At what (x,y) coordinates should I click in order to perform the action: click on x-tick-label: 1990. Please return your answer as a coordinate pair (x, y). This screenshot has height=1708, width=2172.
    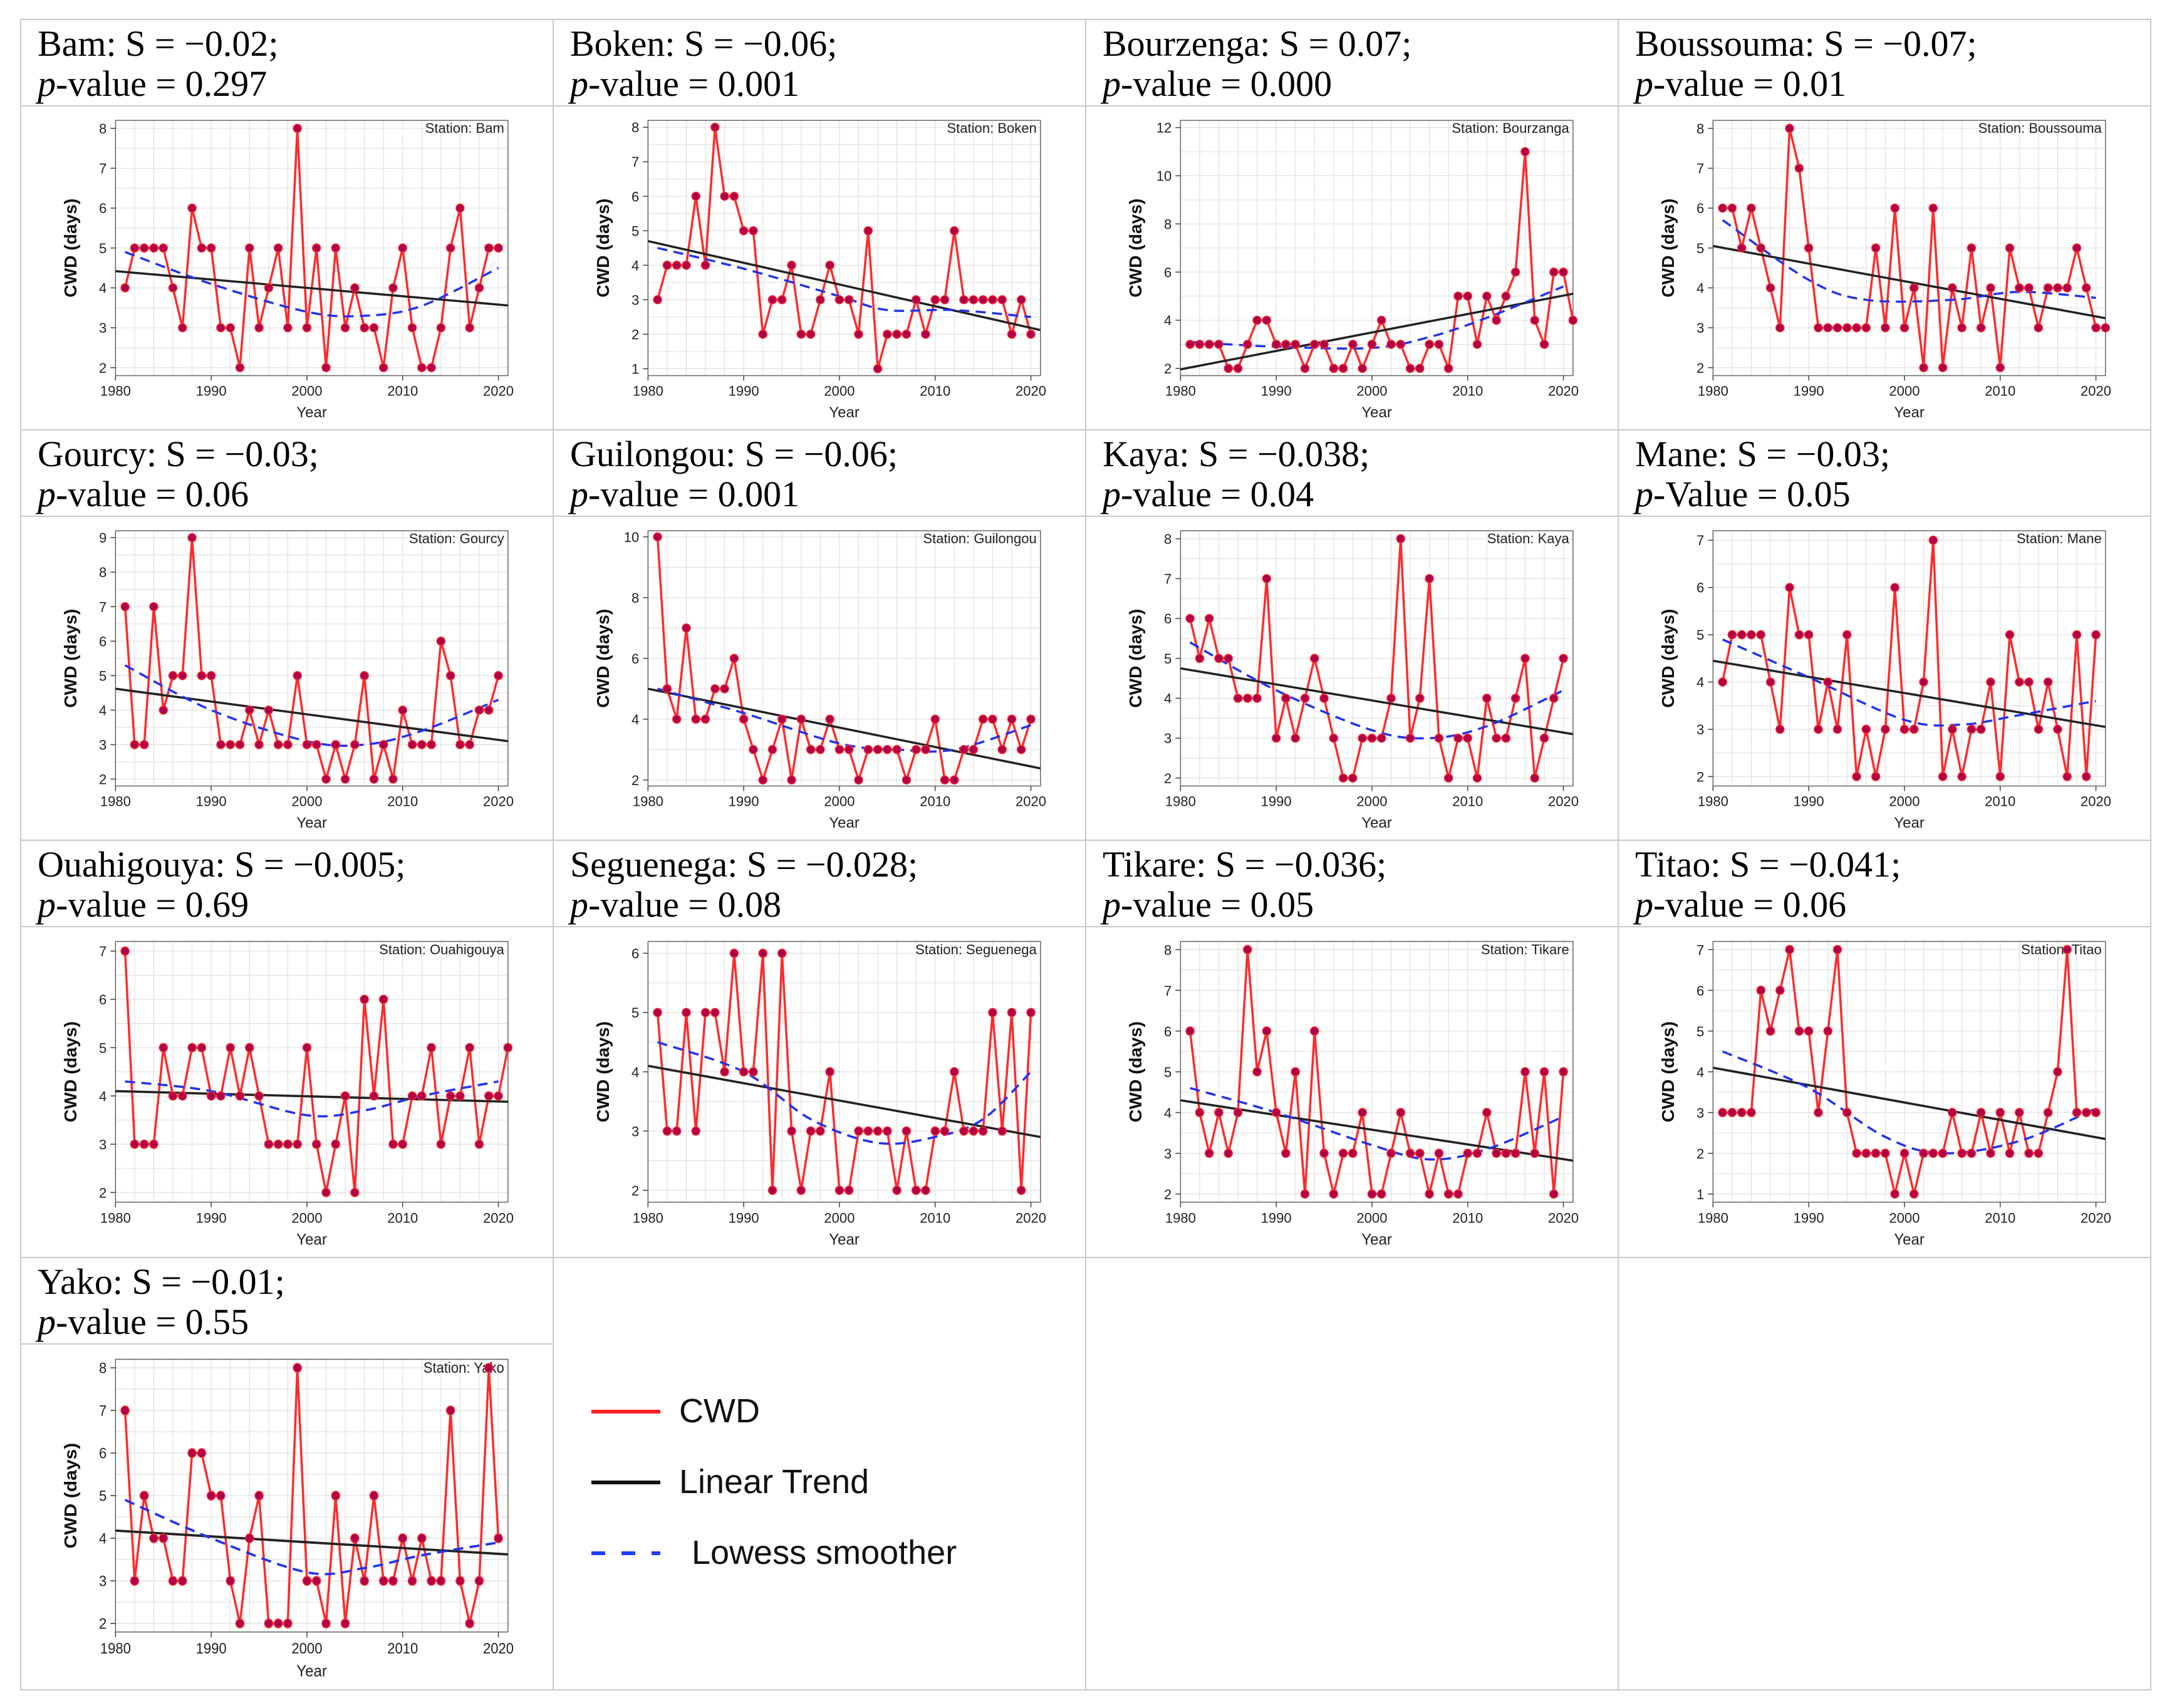
    Looking at the image, I should click on (211, 1649).